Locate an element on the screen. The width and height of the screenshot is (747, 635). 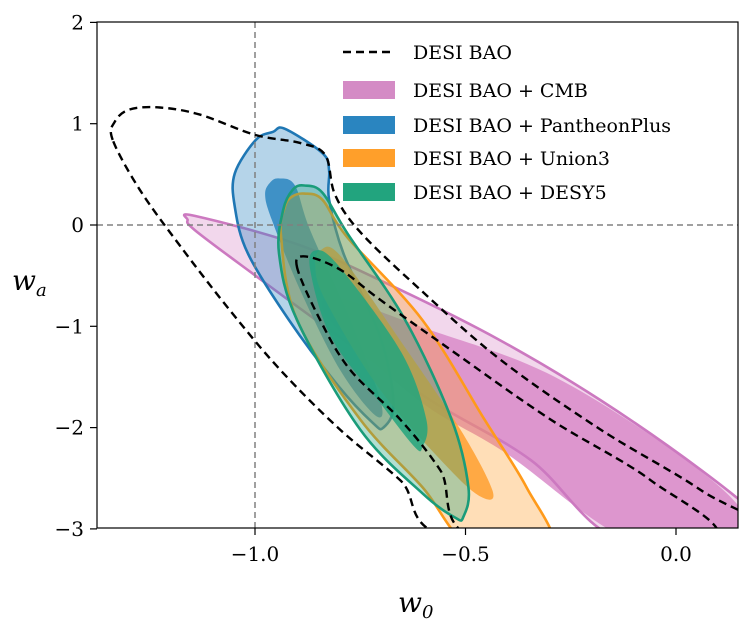
y-axis-label: wa is located at coordinates (29, 282).